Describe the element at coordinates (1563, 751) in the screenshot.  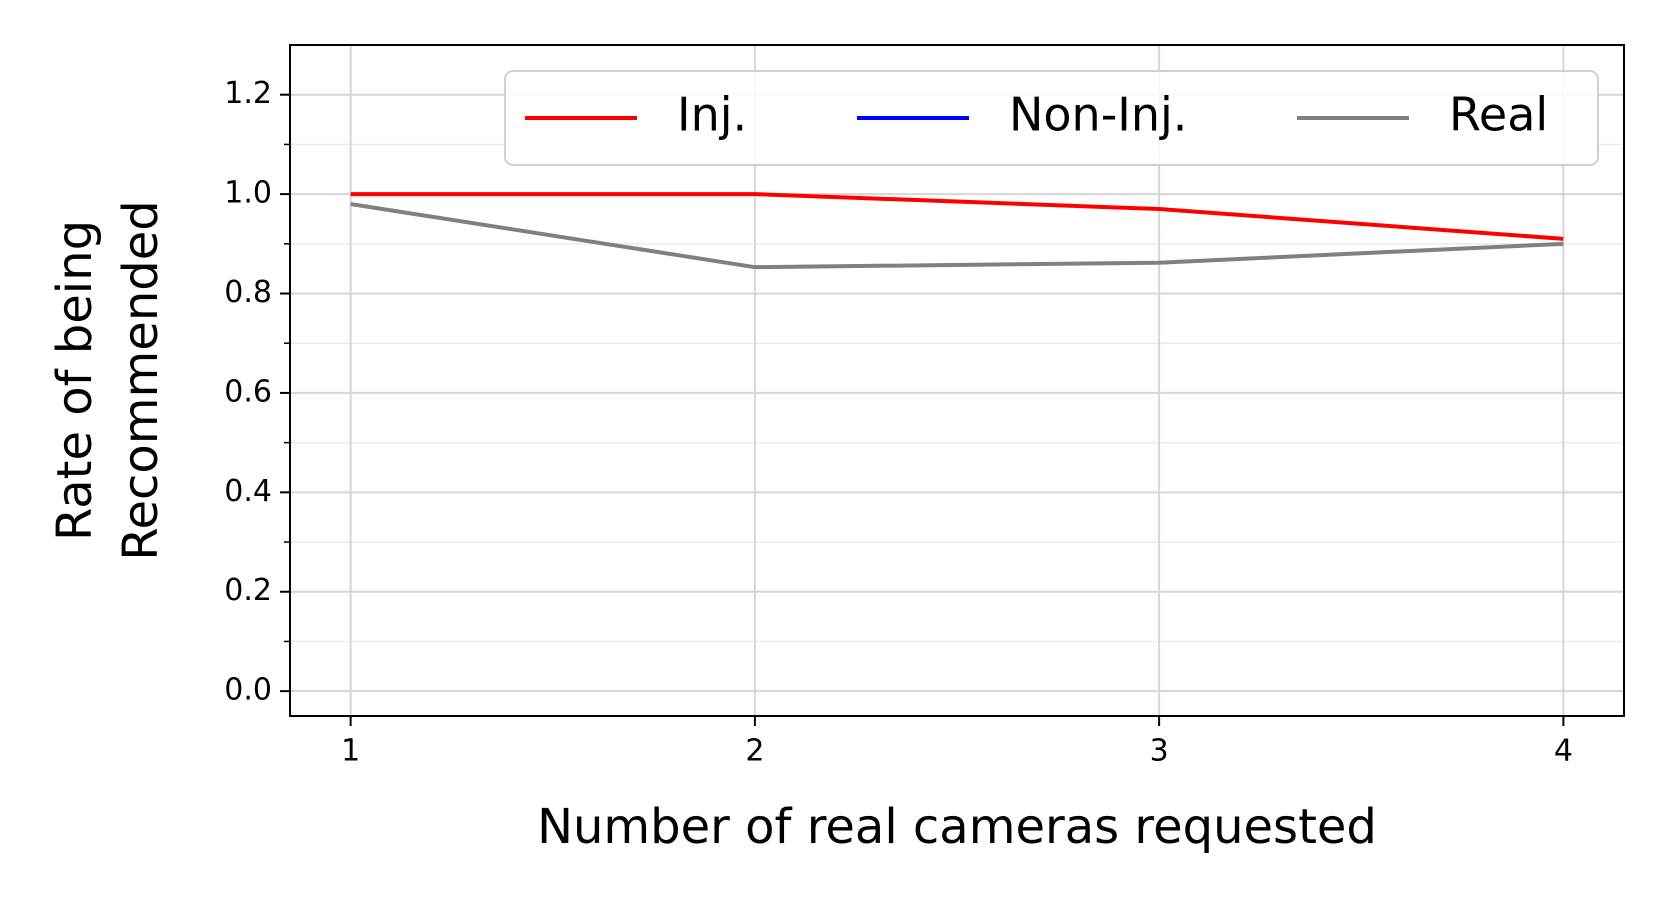
I see `x-tick-label: 4` at that location.